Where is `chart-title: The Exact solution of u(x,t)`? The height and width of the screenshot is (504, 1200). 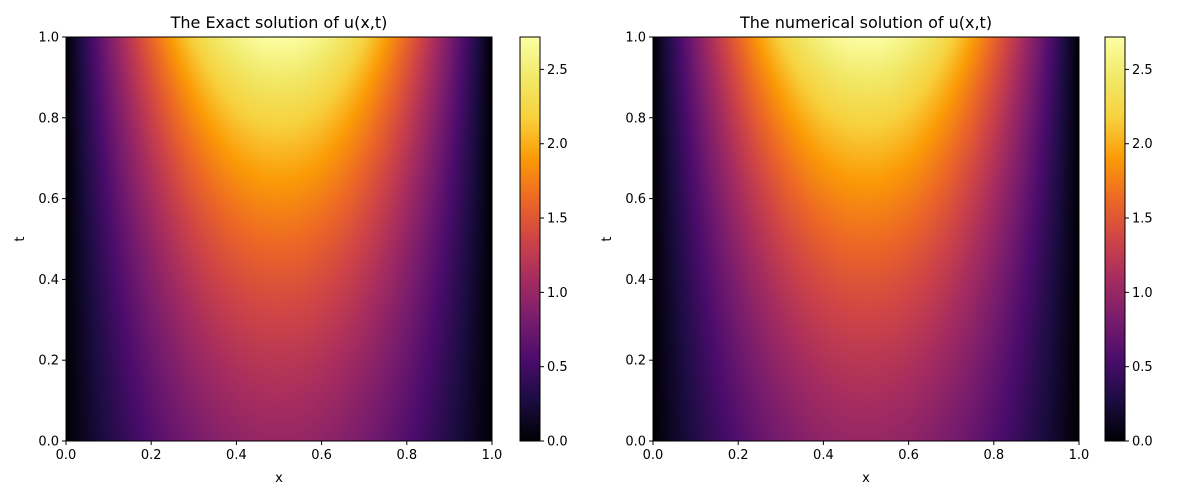 chart-title: The Exact solution of u(x,t) is located at coordinates (279, 22).